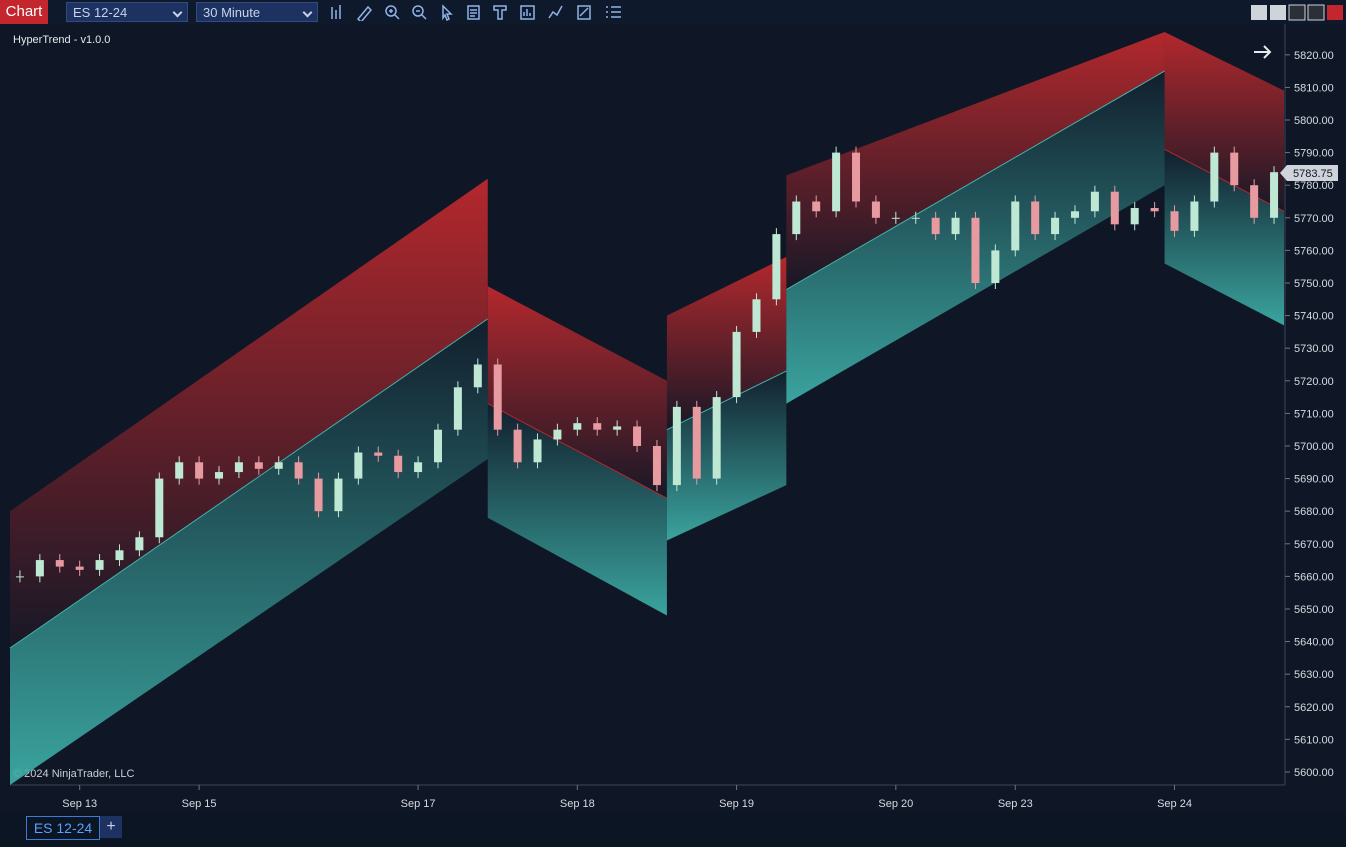  Describe the element at coordinates (1316, 12) in the screenshot. I see `maximize-button` at that location.